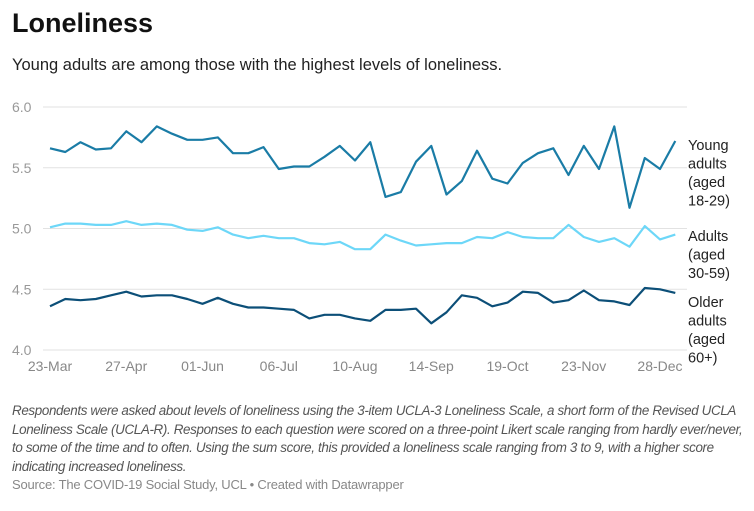 This screenshot has width=754, height=511. Describe the element at coordinates (709, 202) in the screenshot. I see `series-label: 18-29)` at that location.